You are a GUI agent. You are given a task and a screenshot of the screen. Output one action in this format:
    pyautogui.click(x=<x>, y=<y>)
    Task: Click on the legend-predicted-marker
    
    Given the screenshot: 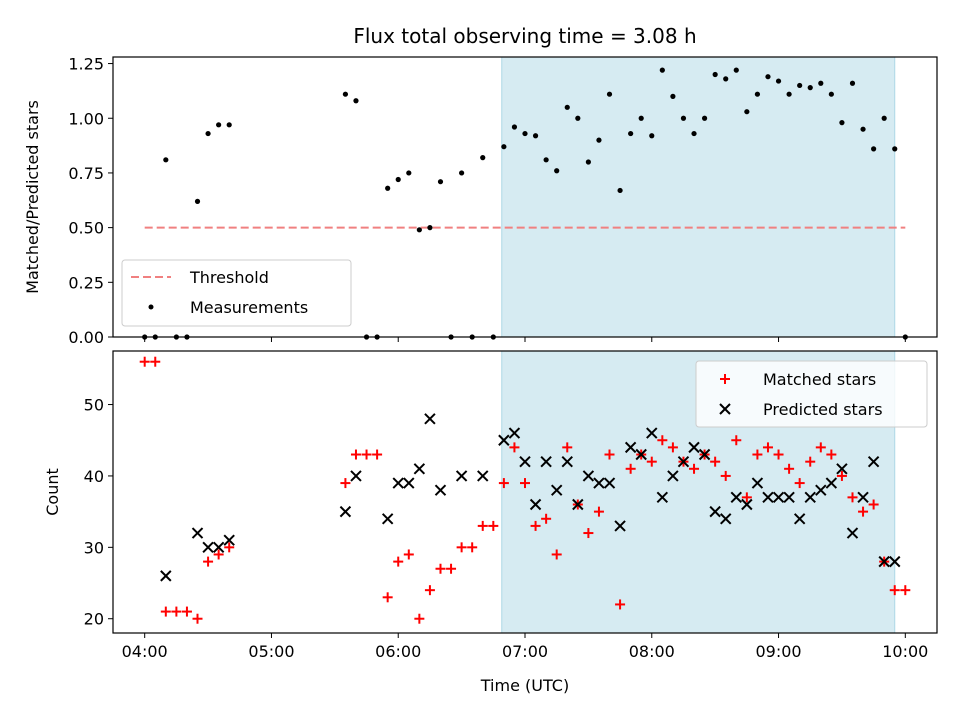 What is the action you would take?
    pyautogui.click(x=725, y=409)
    